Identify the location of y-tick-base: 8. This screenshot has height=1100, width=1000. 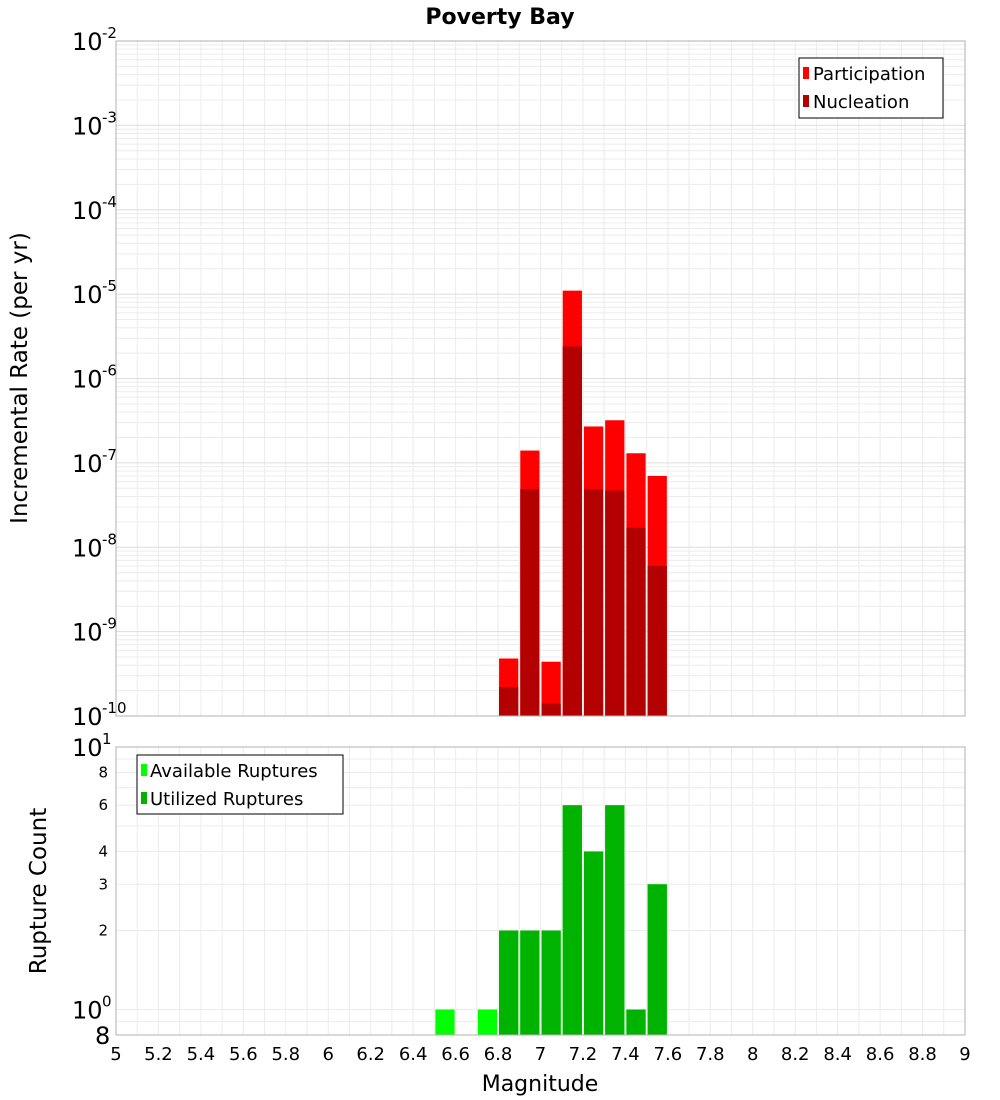
(102, 1036).